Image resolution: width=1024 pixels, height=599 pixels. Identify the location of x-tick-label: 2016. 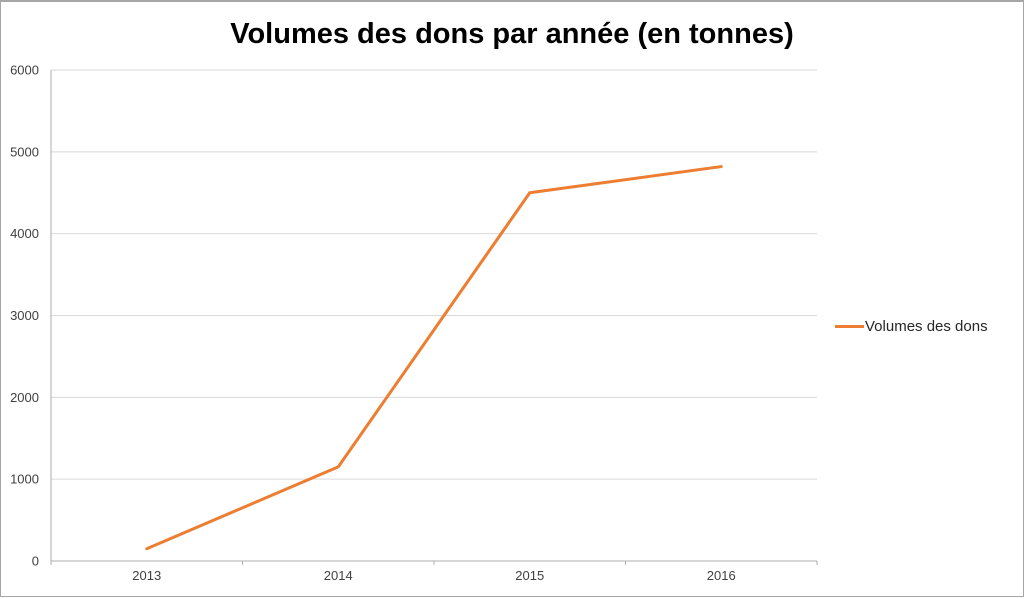
(721, 575).